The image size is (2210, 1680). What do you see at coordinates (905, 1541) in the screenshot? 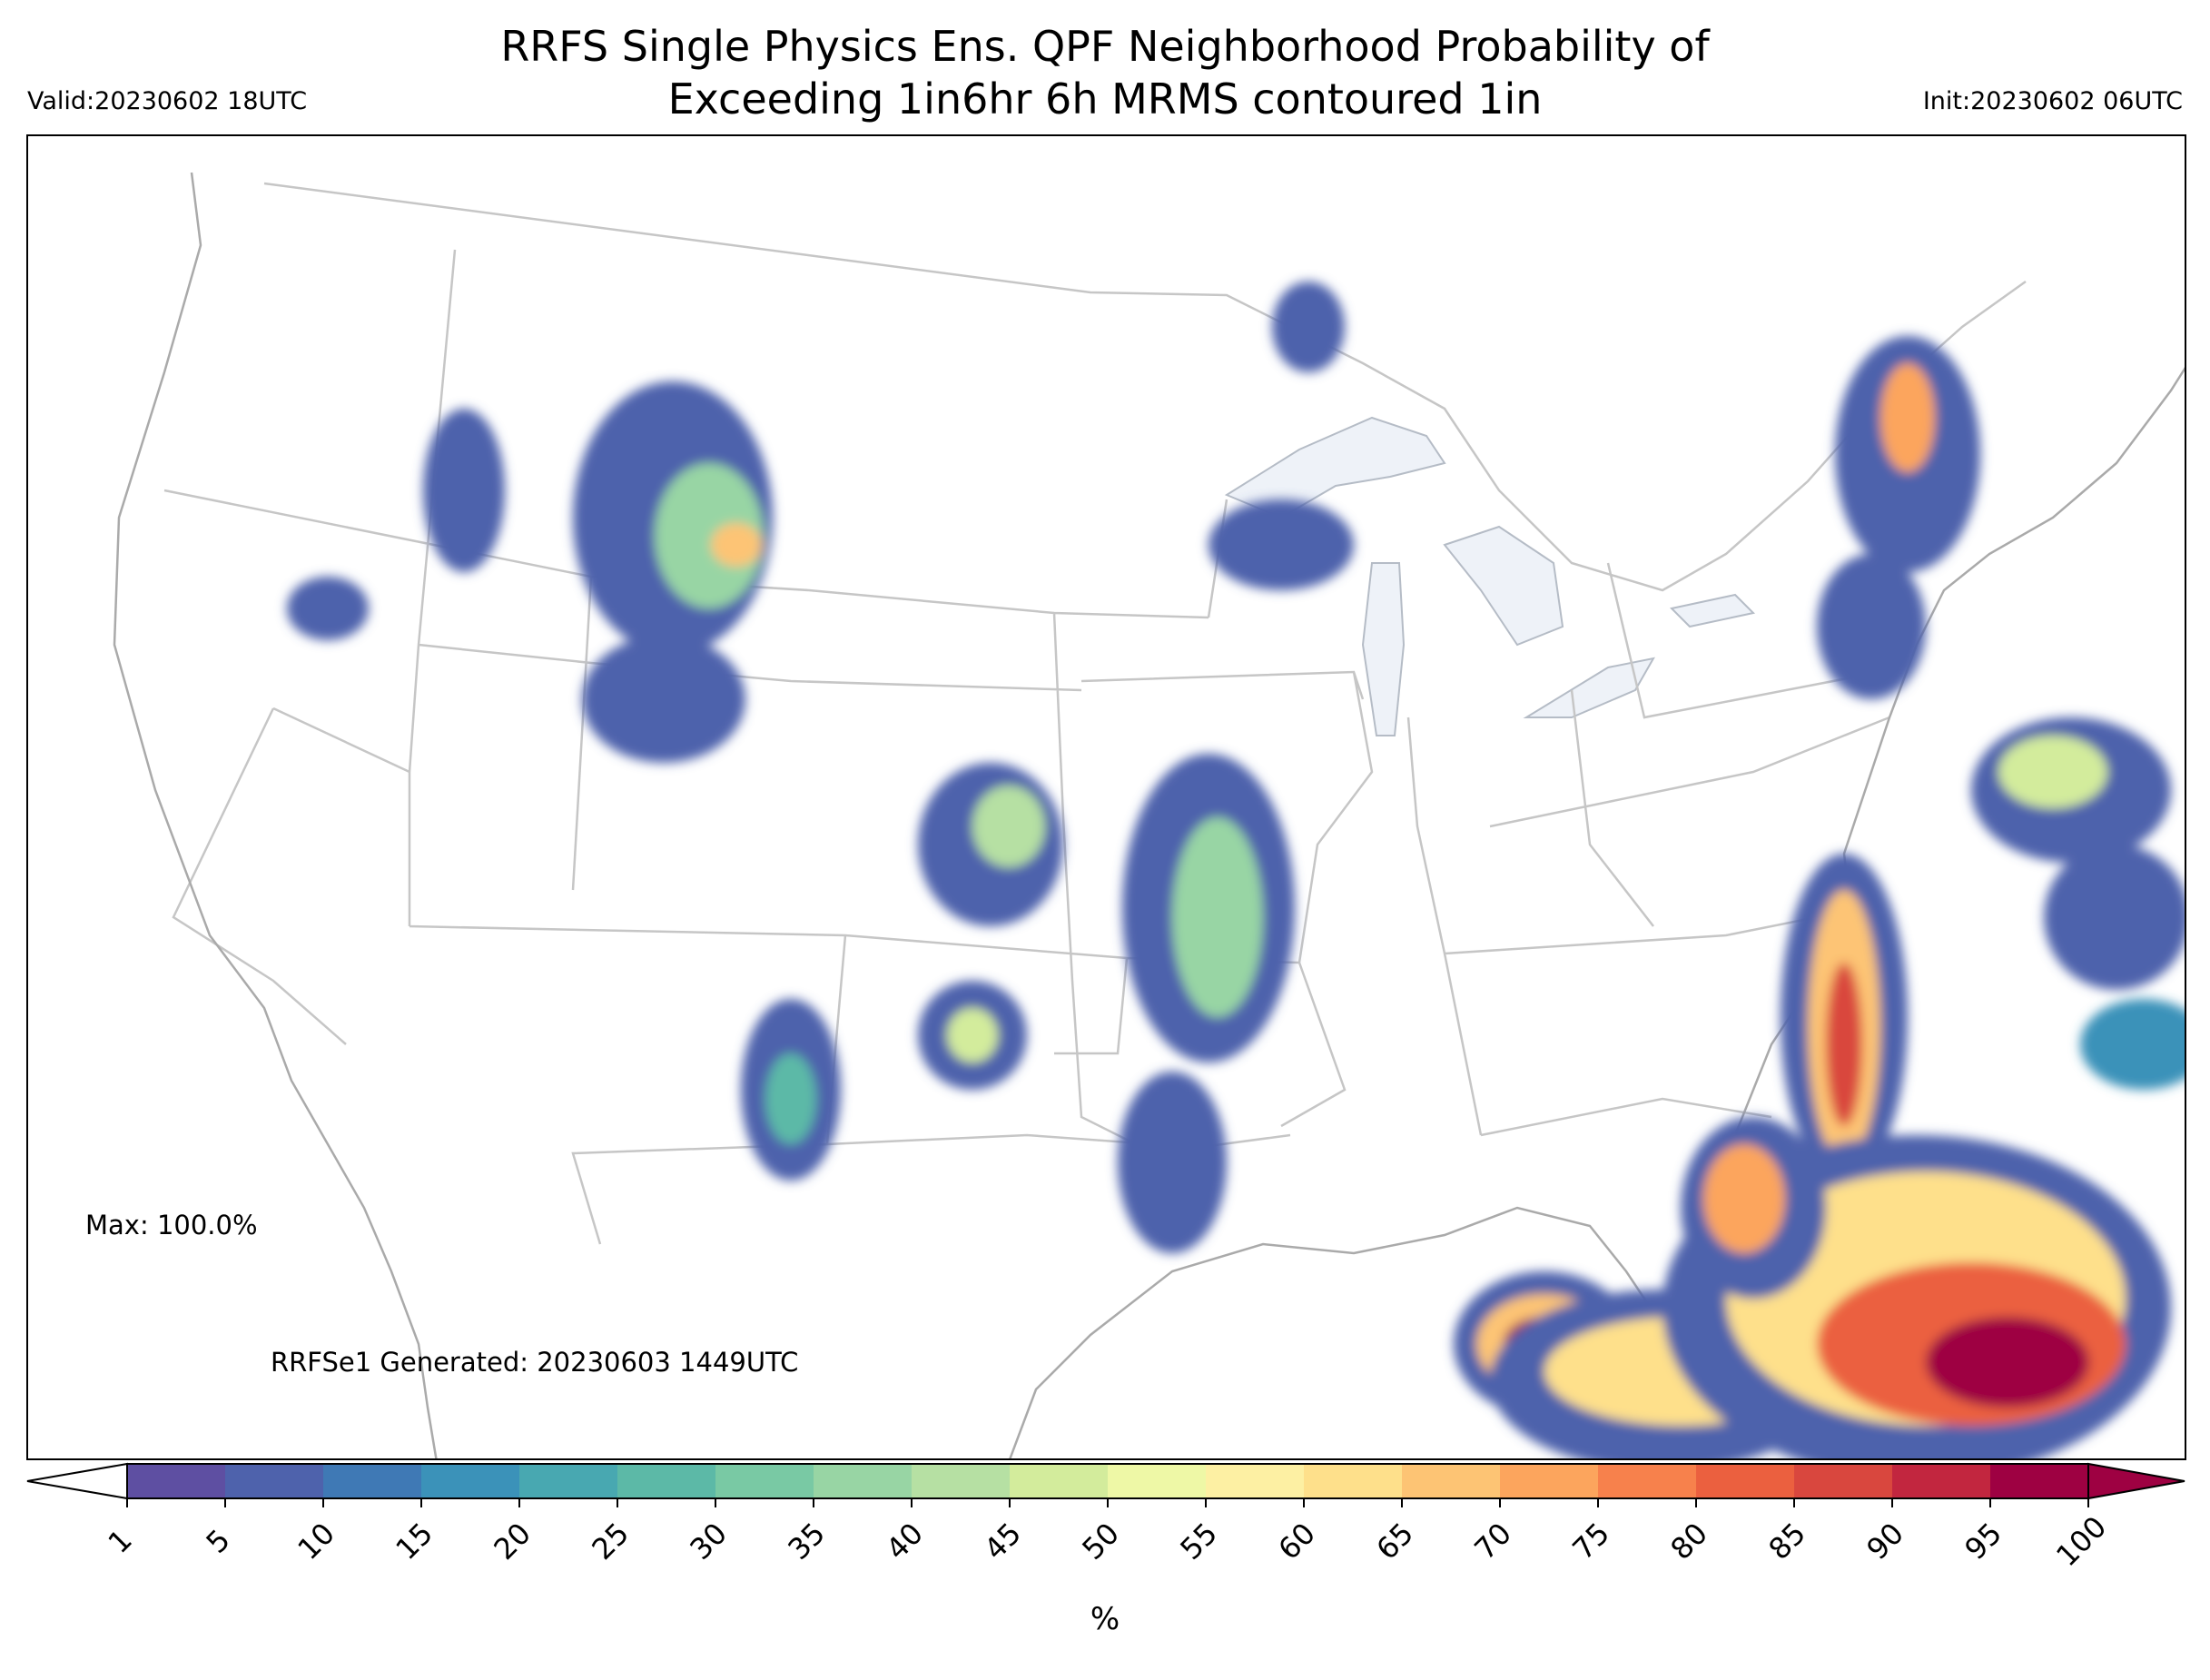
I see `colorbar-tick-label: 40` at bounding box center [905, 1541].